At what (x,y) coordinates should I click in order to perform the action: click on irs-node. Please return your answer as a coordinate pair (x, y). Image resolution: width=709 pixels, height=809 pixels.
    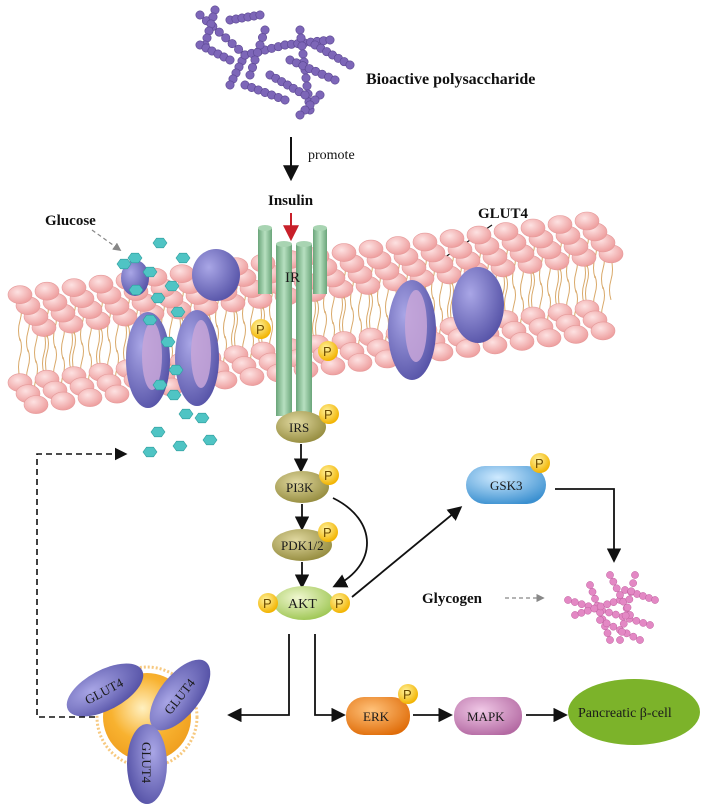
    Looking at the image, I should click on (301, 427).